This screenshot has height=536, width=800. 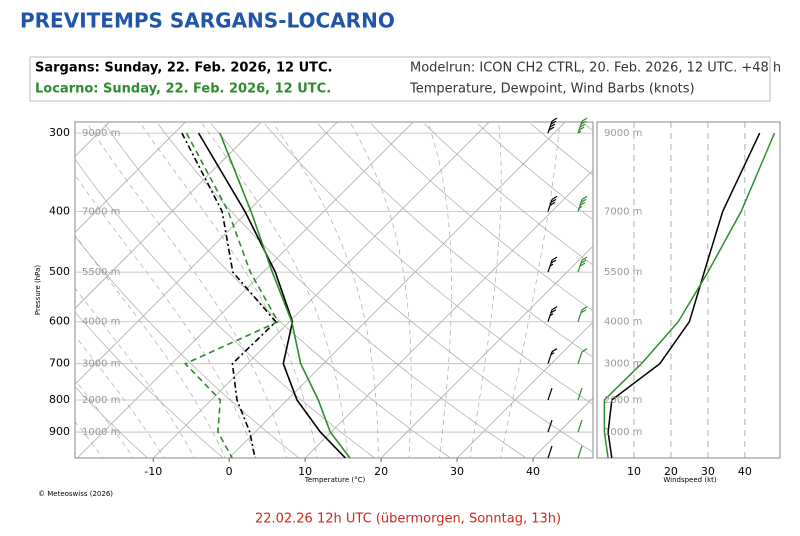 I want to click on y-tick-label: 400, so click(x=59, y=210).